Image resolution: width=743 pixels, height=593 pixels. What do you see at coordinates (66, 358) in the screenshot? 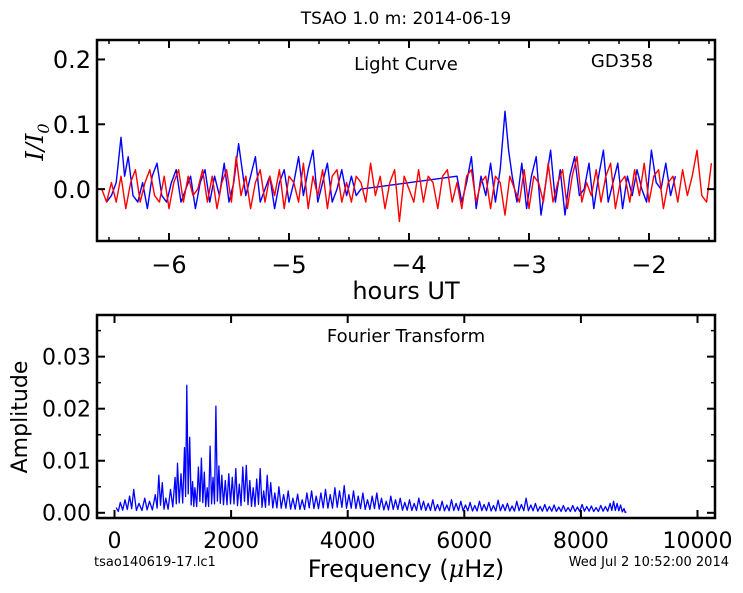
I see `fourier-ytick-label: 0.03` at bounding box center [66, 358].